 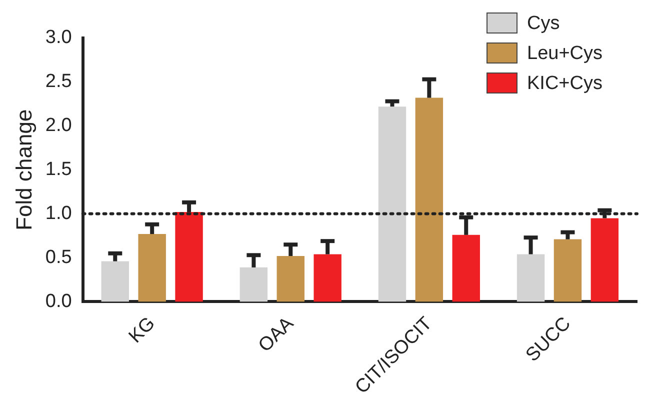 What do you see at coordinates (58, 125) in the screenshot?
I see `y-tick-label: 2.0` at bounding box center [58, 125].